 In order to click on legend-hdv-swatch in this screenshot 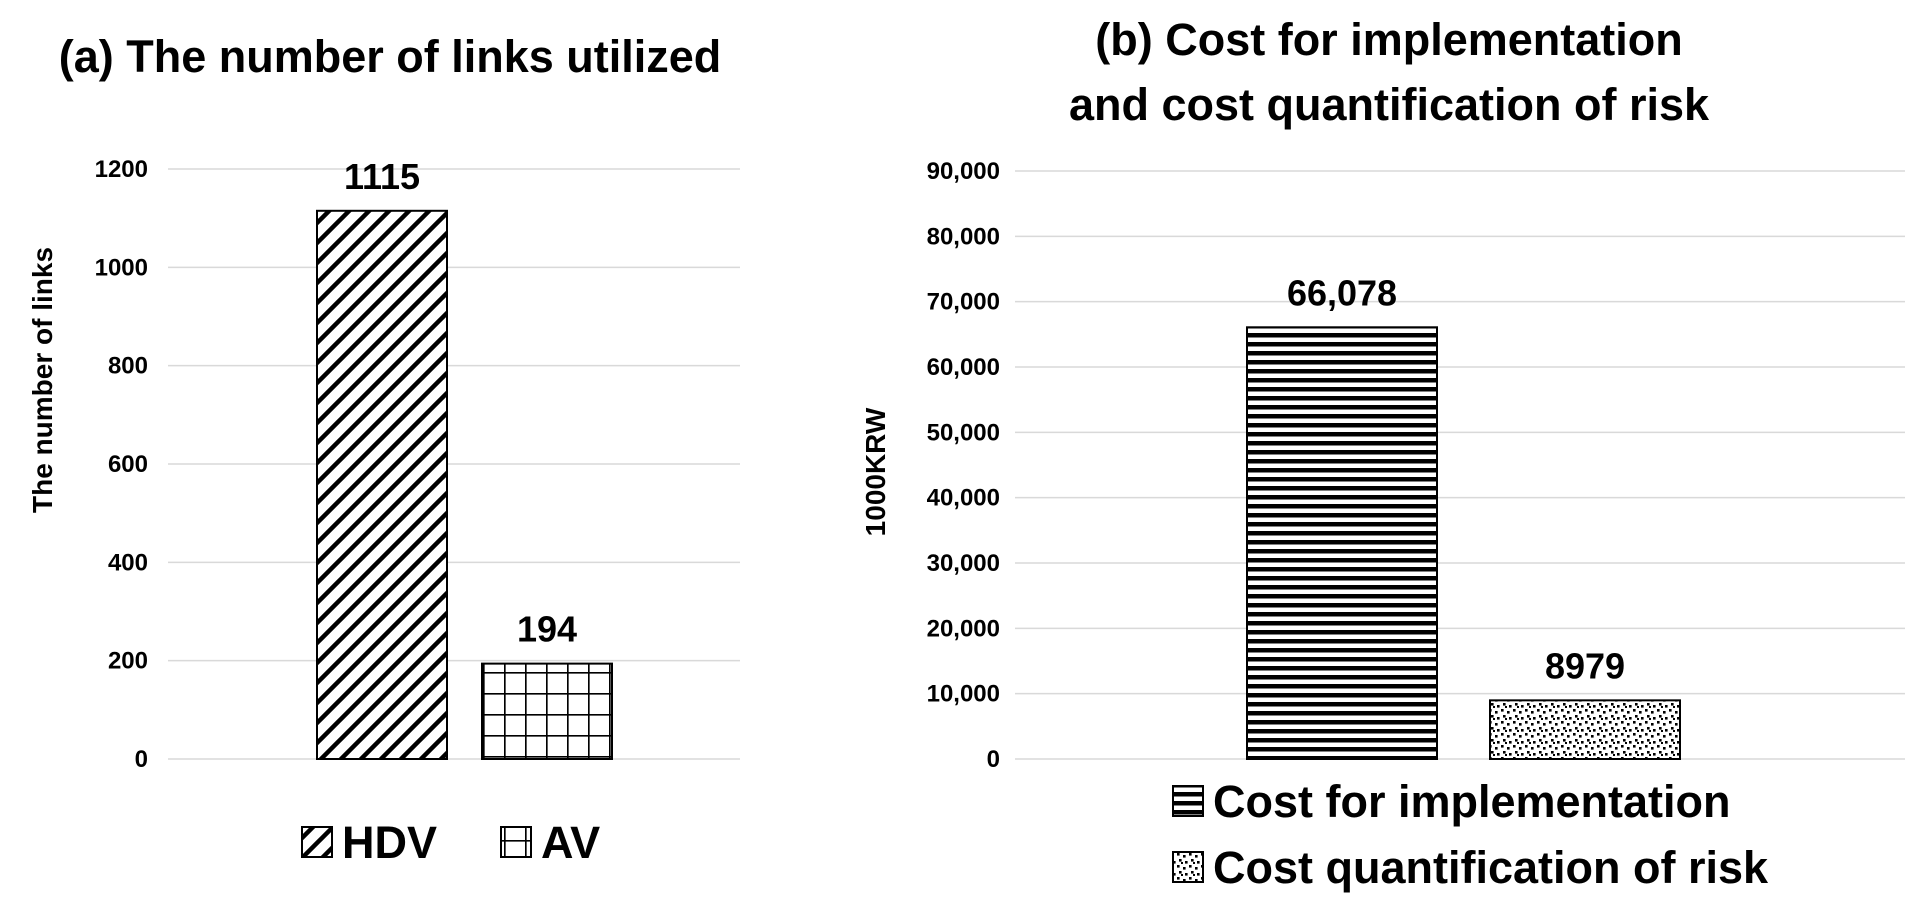, I will do `click(317, 842)`.